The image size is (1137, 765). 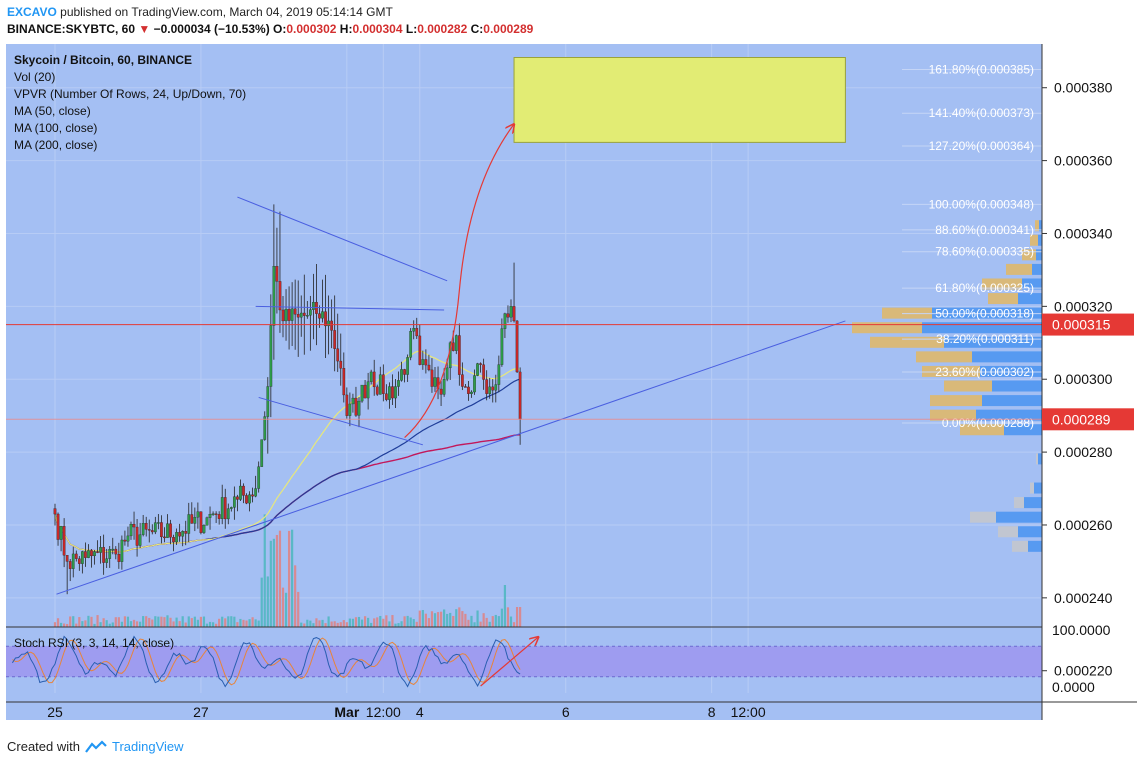 I want to click on x-tick-label: 12:00, so click(x=748, y=712).